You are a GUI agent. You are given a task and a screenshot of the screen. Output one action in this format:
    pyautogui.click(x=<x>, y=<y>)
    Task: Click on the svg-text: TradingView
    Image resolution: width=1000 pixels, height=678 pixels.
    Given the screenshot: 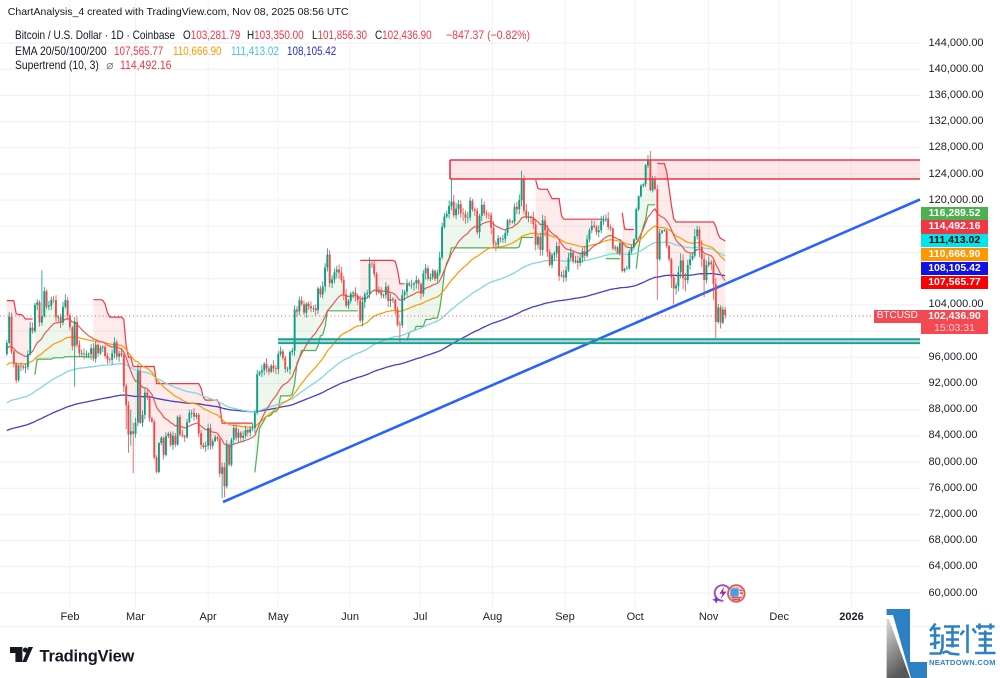 What is the action you would take?
    pyautogui.click(x=86, y=657)
    